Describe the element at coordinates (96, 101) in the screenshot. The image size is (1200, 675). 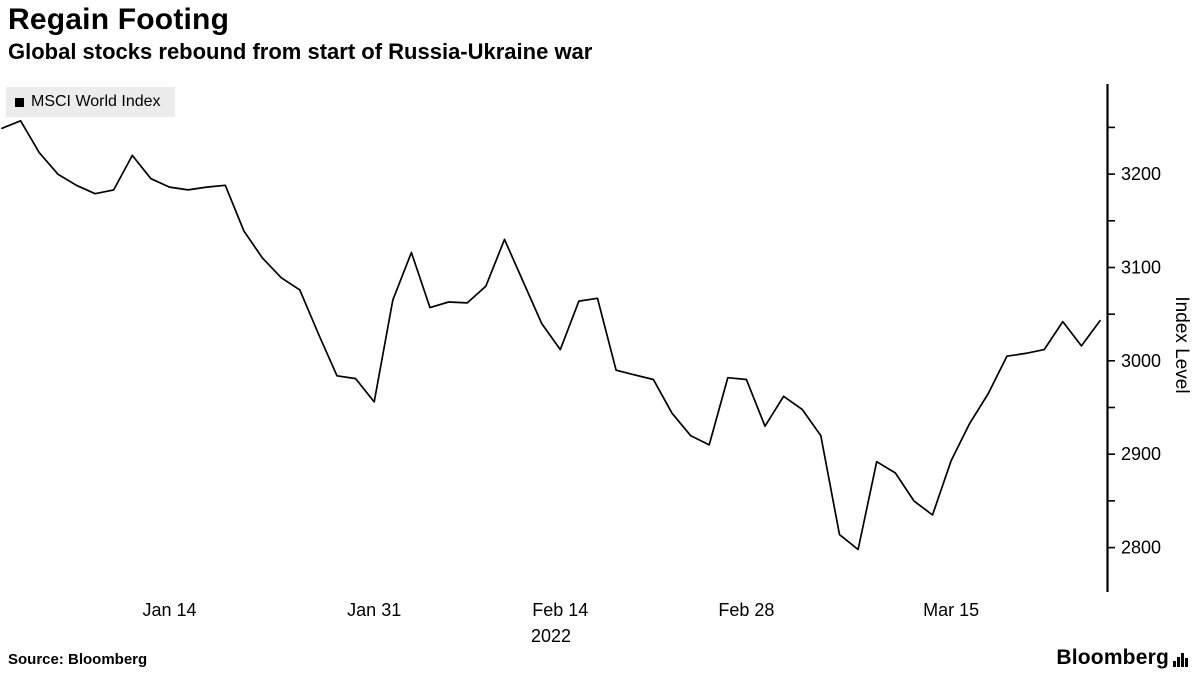
I see `legend-label: MSCI World Index` at that location.